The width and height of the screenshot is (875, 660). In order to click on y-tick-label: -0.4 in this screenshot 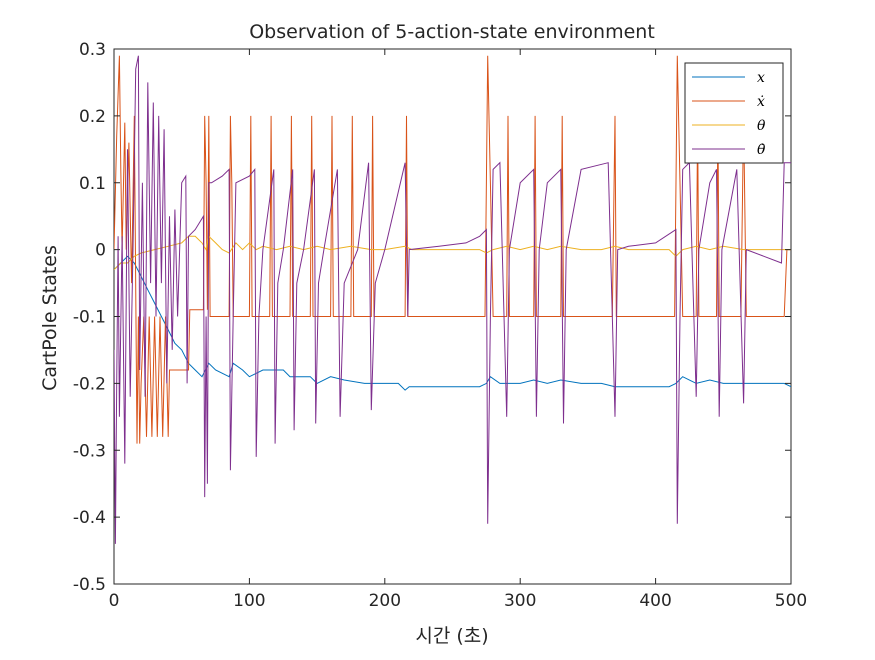, I will do `click(89, 518)`.